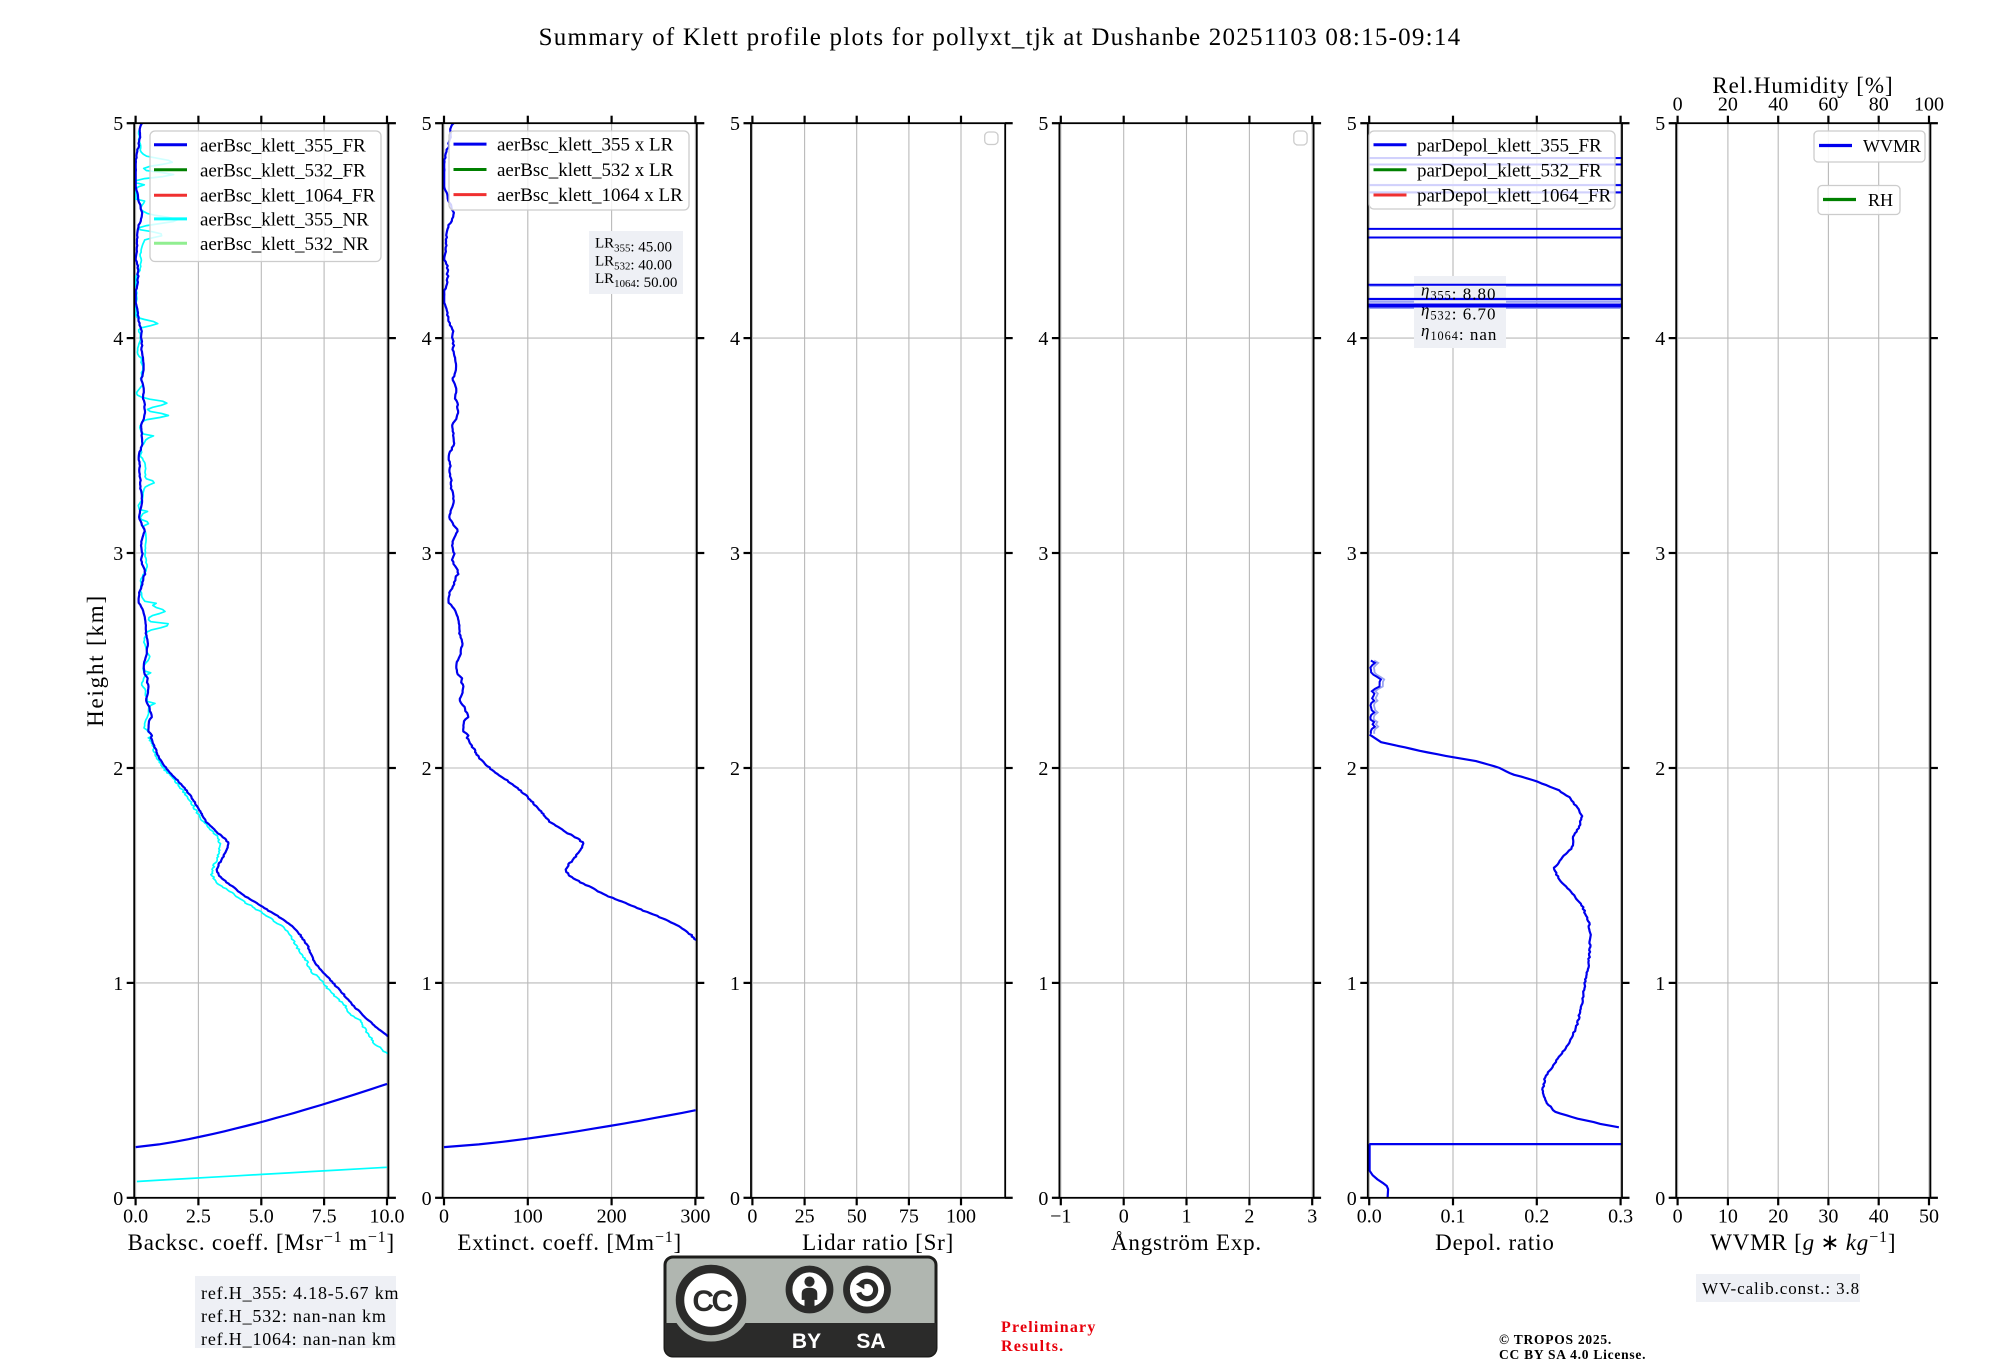  What do you see at coordinates (1802, 85) in the screenshot?
I see `svg-text: Rel.Humidity [%]` at bounding box center [1802, 85].